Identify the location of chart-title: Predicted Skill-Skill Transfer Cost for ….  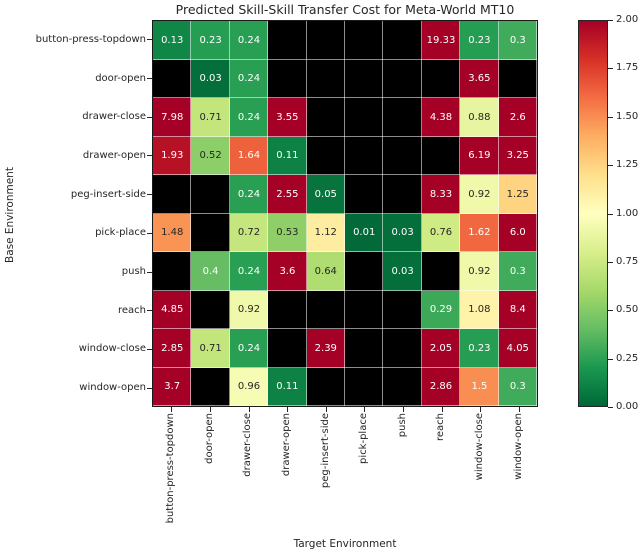
(345, 9).